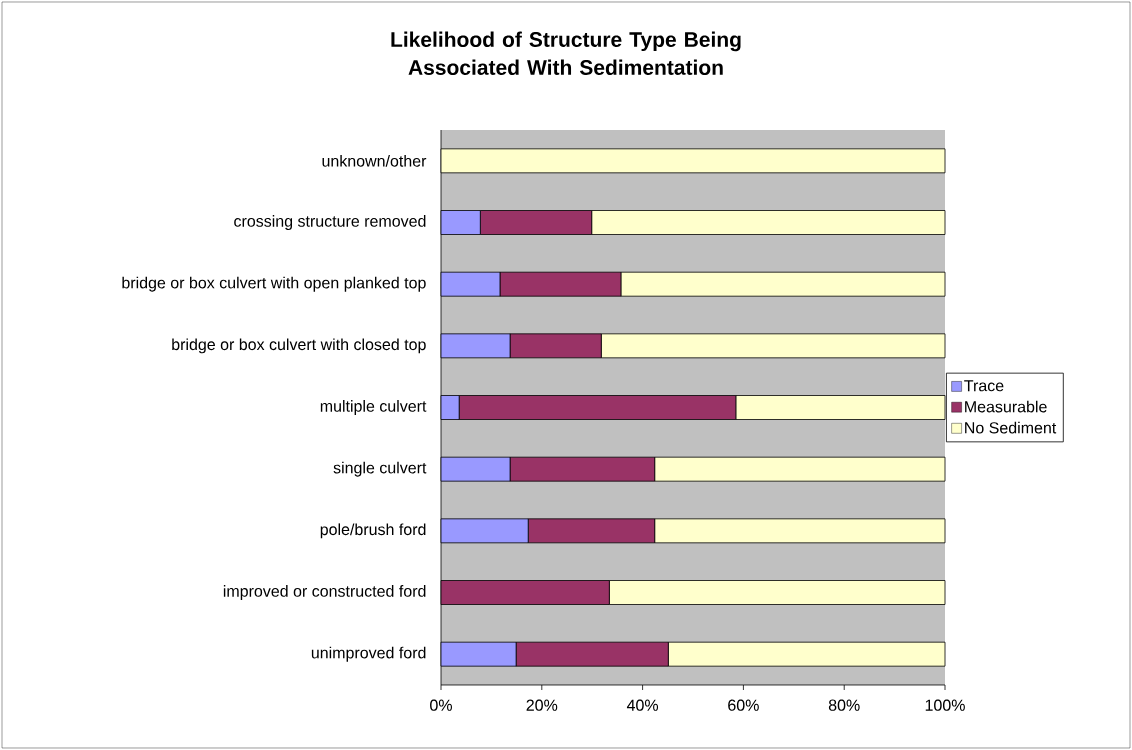 The image size is (1132, 750). I want to click on y-tick-label: improved or constructed ford, so click(324, 592).